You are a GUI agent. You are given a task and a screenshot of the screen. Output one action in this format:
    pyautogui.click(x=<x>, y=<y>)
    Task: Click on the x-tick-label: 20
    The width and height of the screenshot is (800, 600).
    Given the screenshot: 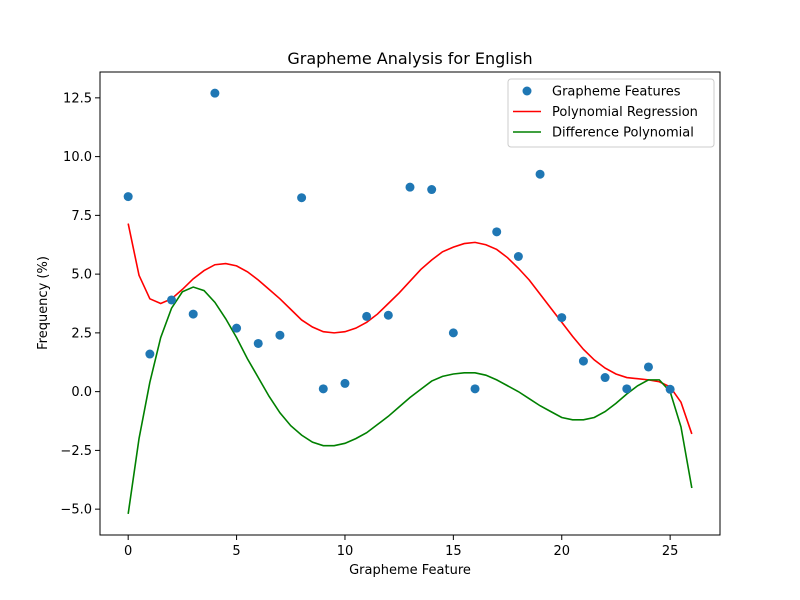 What is the action you would take?
    pyautogui.click(x=561, y=551)
    